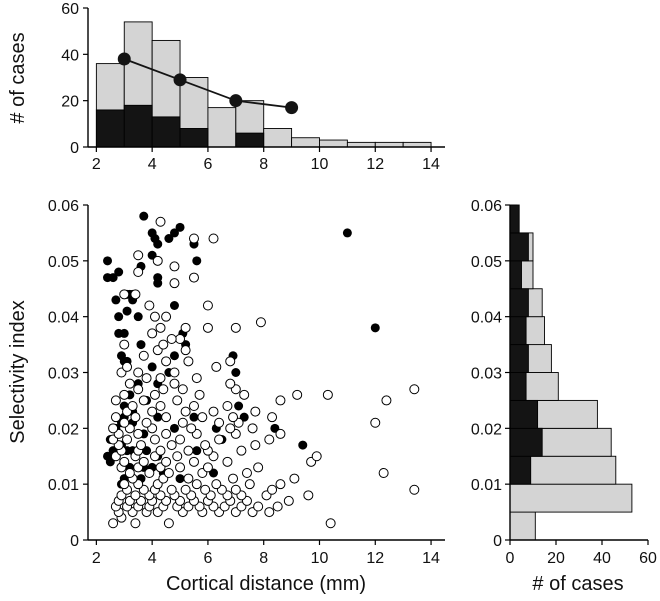 Image resolution: width=660 pixels, height=601 pixels. What do you see at coordinates (556, 558) in the screenshot?
I see `right-x-tick-label: 20` at bounding box center [556, 558].